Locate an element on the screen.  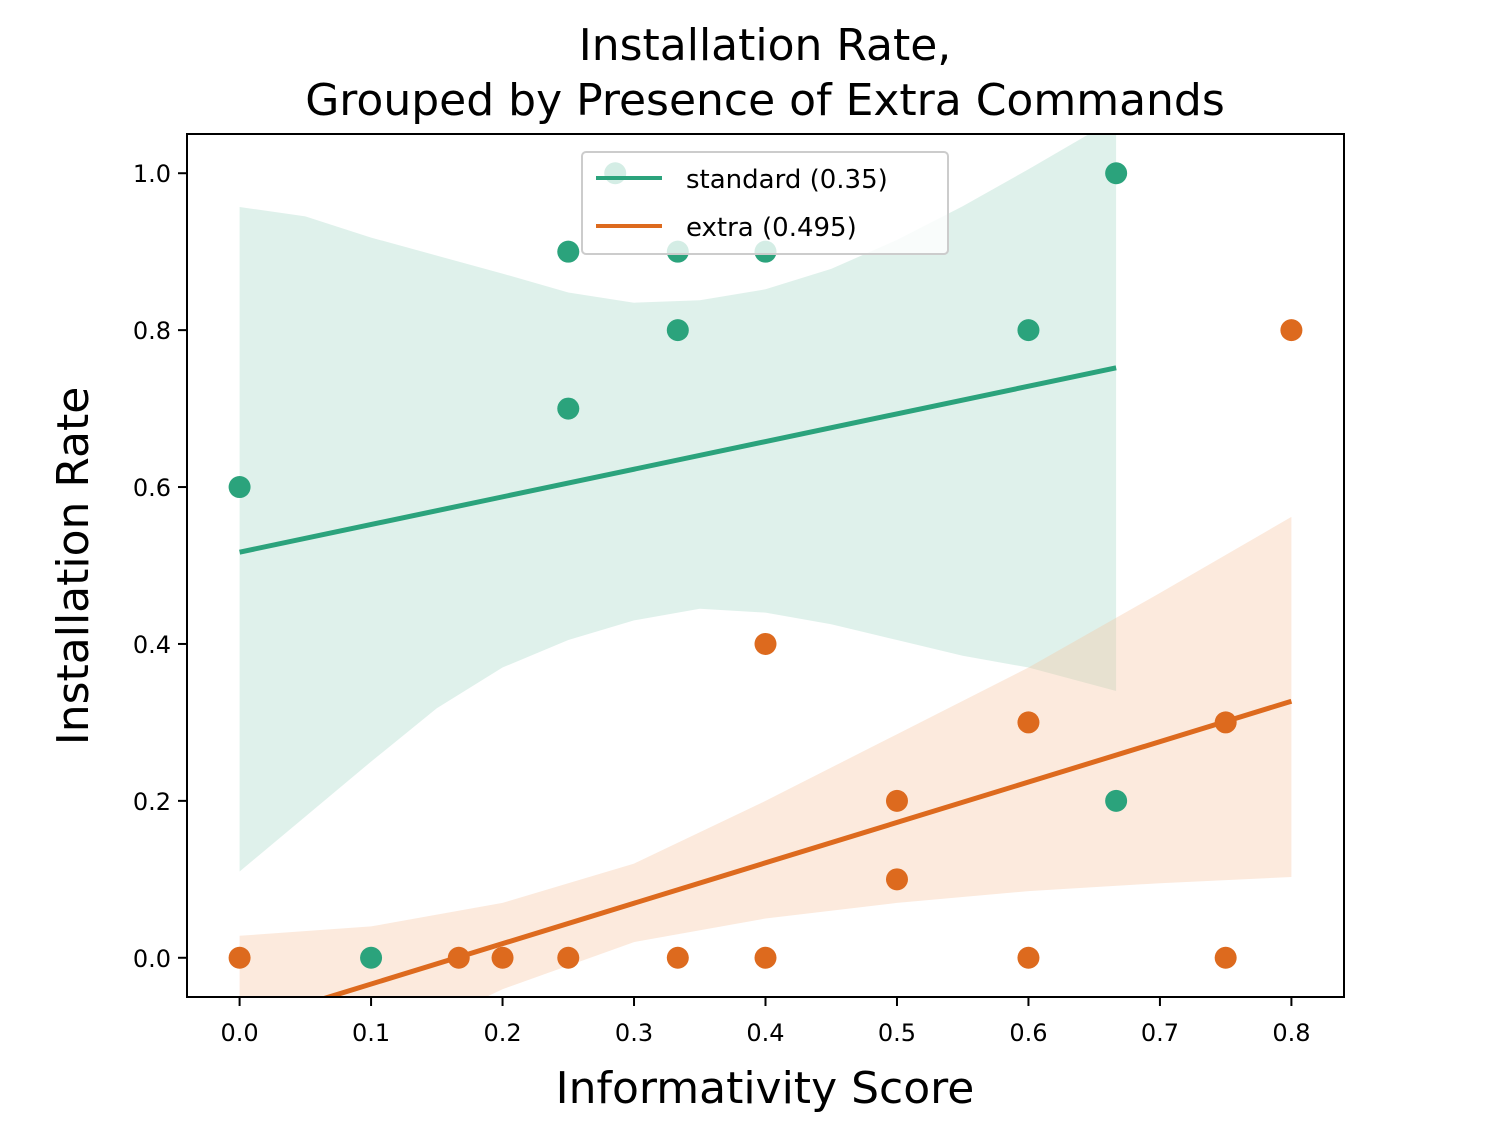
y-tick-label: 0.2 is located at coordinates (152, 802).